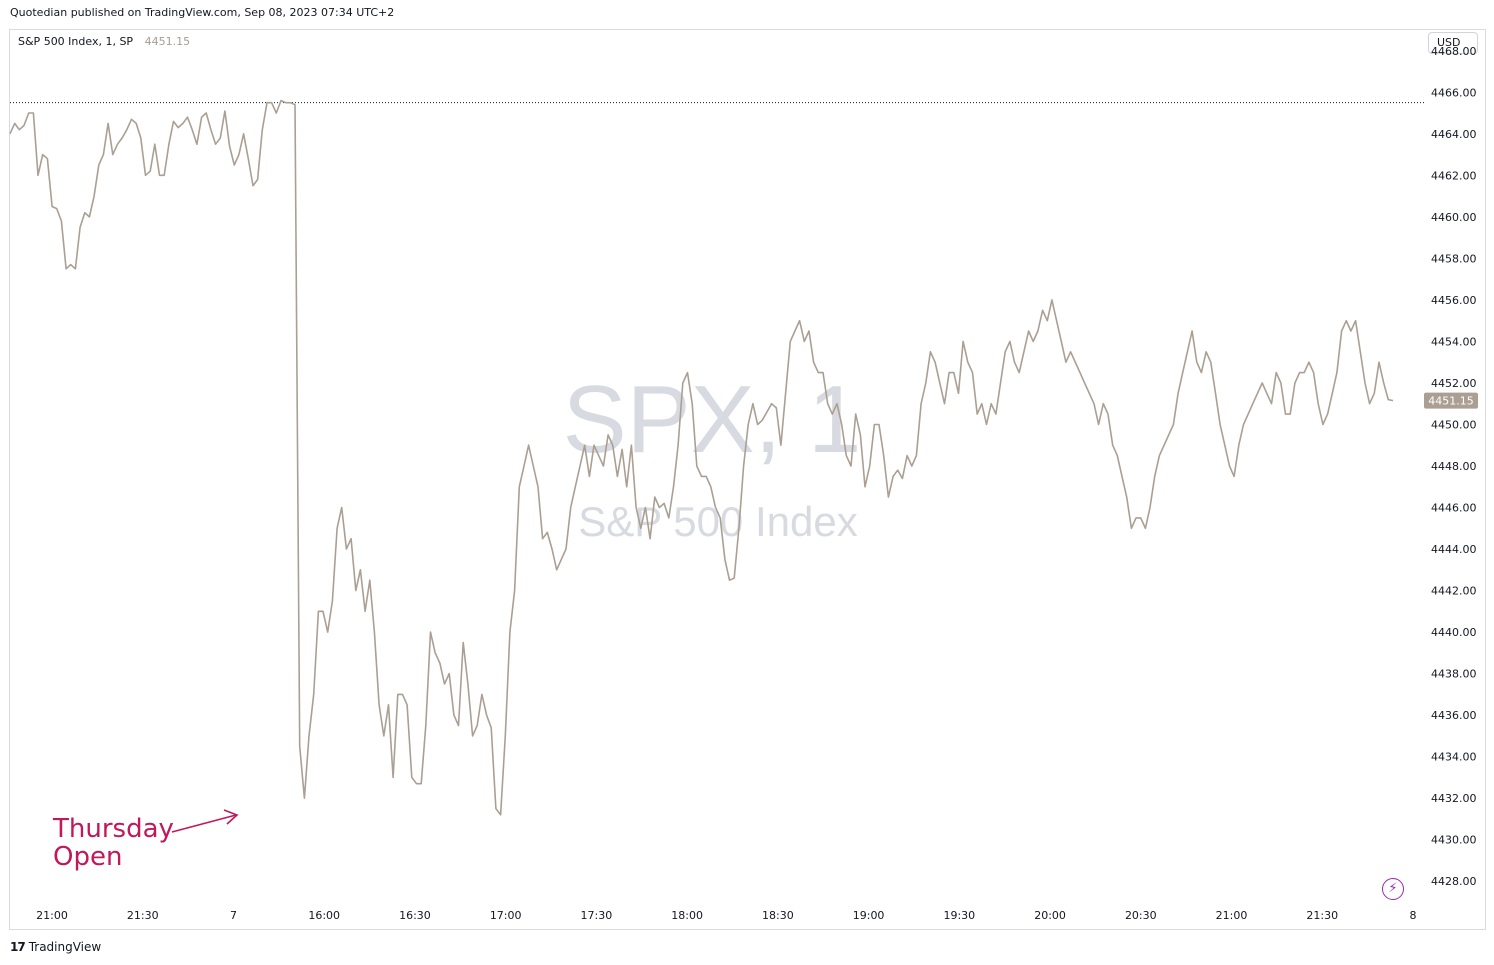 The width and height of the screenshot is (1494, 965). Describe the element at coordinates (506, 915) in the screenshot. I see `x-tick-label: 17:00` at that location.